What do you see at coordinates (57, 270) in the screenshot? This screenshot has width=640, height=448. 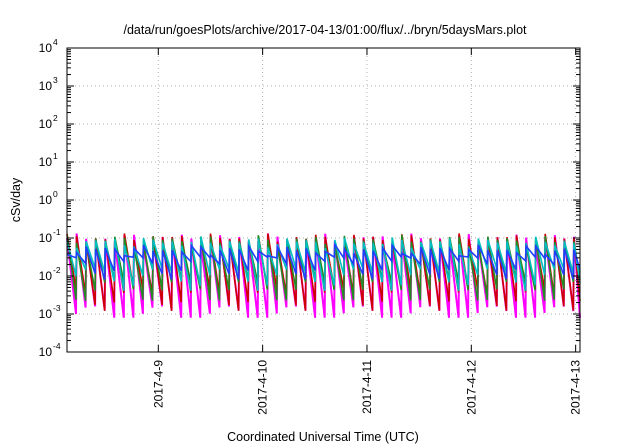 I see `y-tick-exponent: -2` at bounding box center [57, 270].